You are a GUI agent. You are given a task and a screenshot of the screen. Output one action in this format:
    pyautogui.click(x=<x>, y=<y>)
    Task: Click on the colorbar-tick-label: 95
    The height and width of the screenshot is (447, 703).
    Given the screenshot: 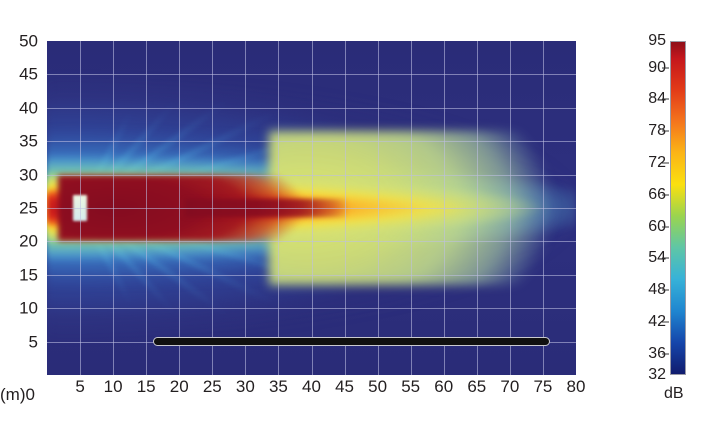 What is the action you would take?
    pyautogui.click(x=657, y=40)
    